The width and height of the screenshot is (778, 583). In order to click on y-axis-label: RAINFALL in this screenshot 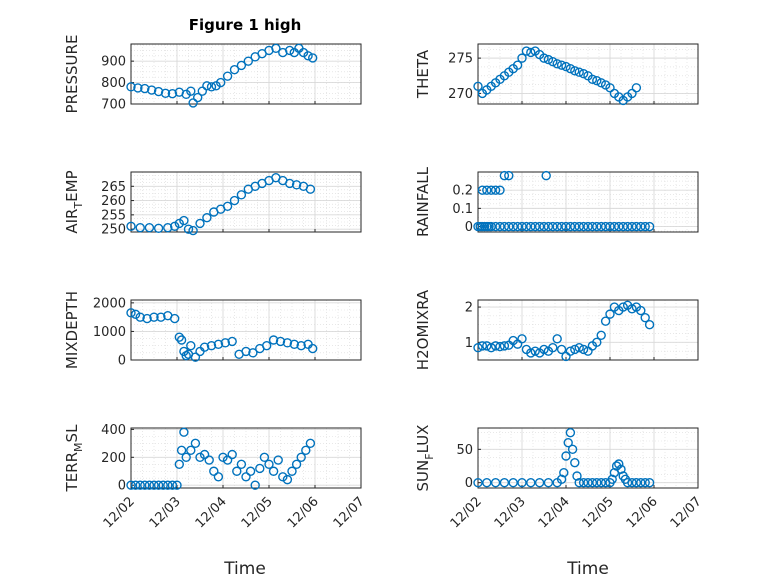, I will do `click(423, 201)`.